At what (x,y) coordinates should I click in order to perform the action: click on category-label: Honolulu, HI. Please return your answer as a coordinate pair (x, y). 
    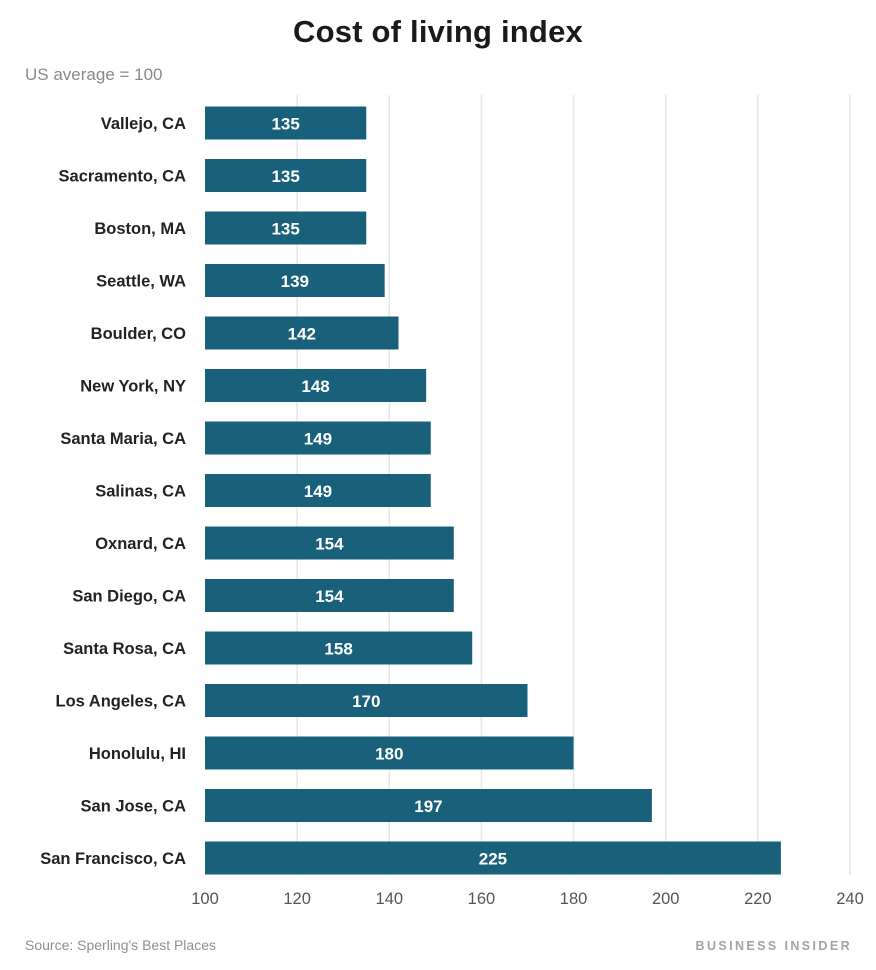
    Looking at the image, I should click on (137, 754).